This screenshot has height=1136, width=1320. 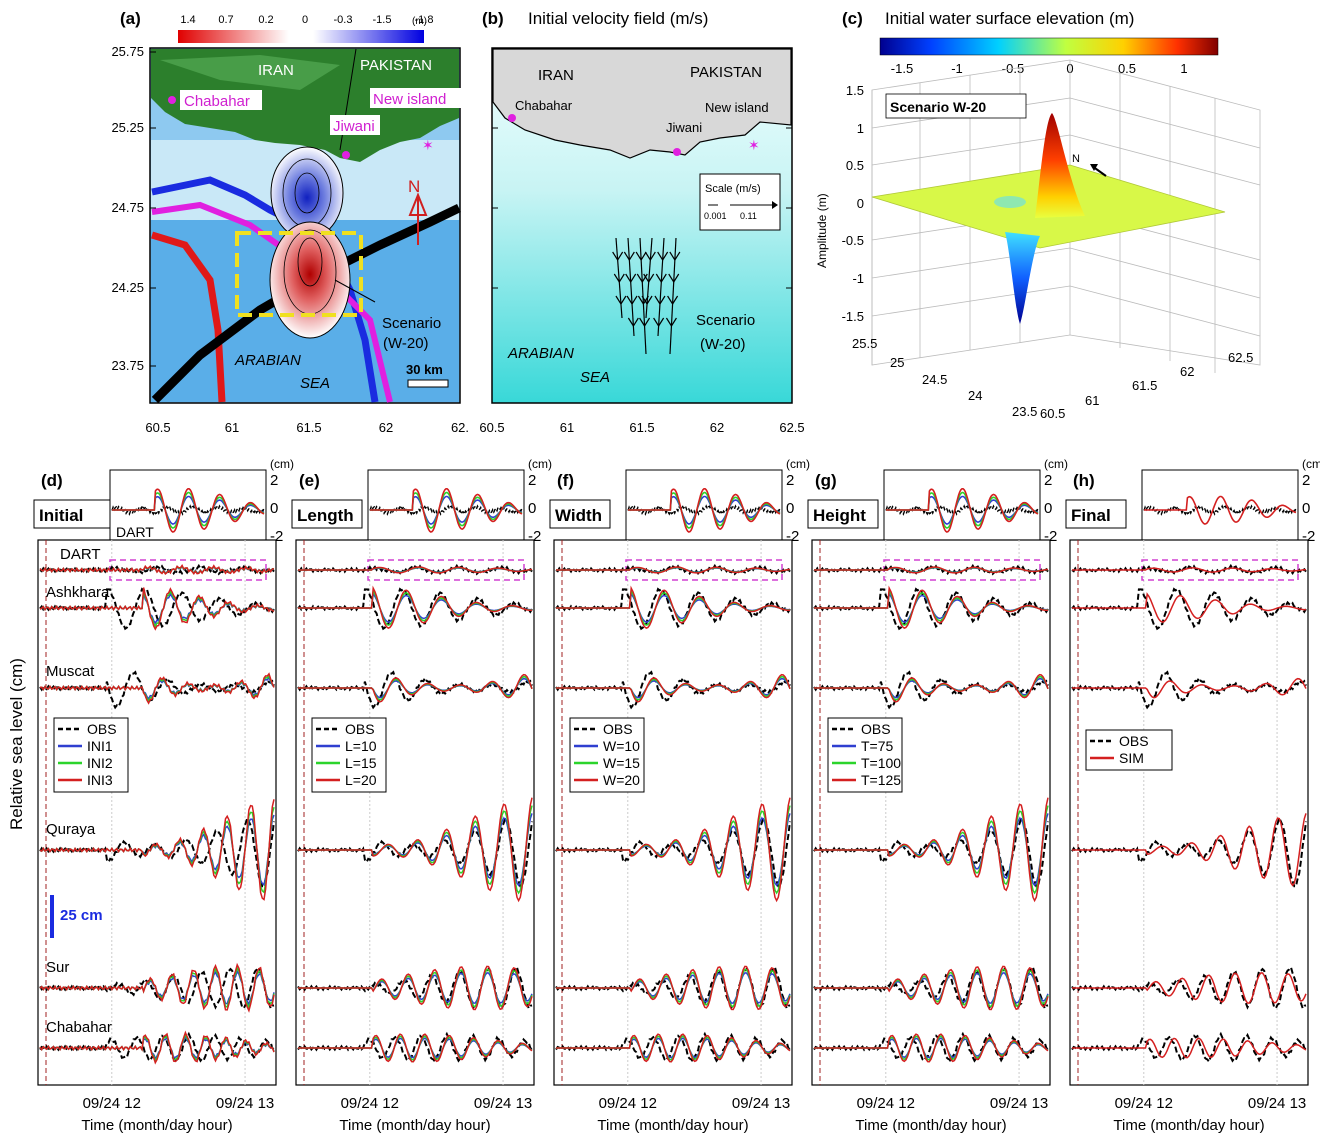 I want to click on y-tick: 24.75, so click(x=127, y=207).